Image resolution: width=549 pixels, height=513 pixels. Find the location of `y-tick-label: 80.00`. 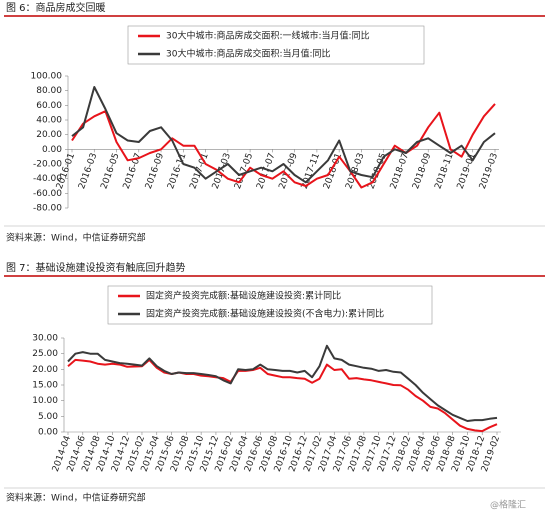

y-tick-label: 80.00 is located at coordinates (49, 91).